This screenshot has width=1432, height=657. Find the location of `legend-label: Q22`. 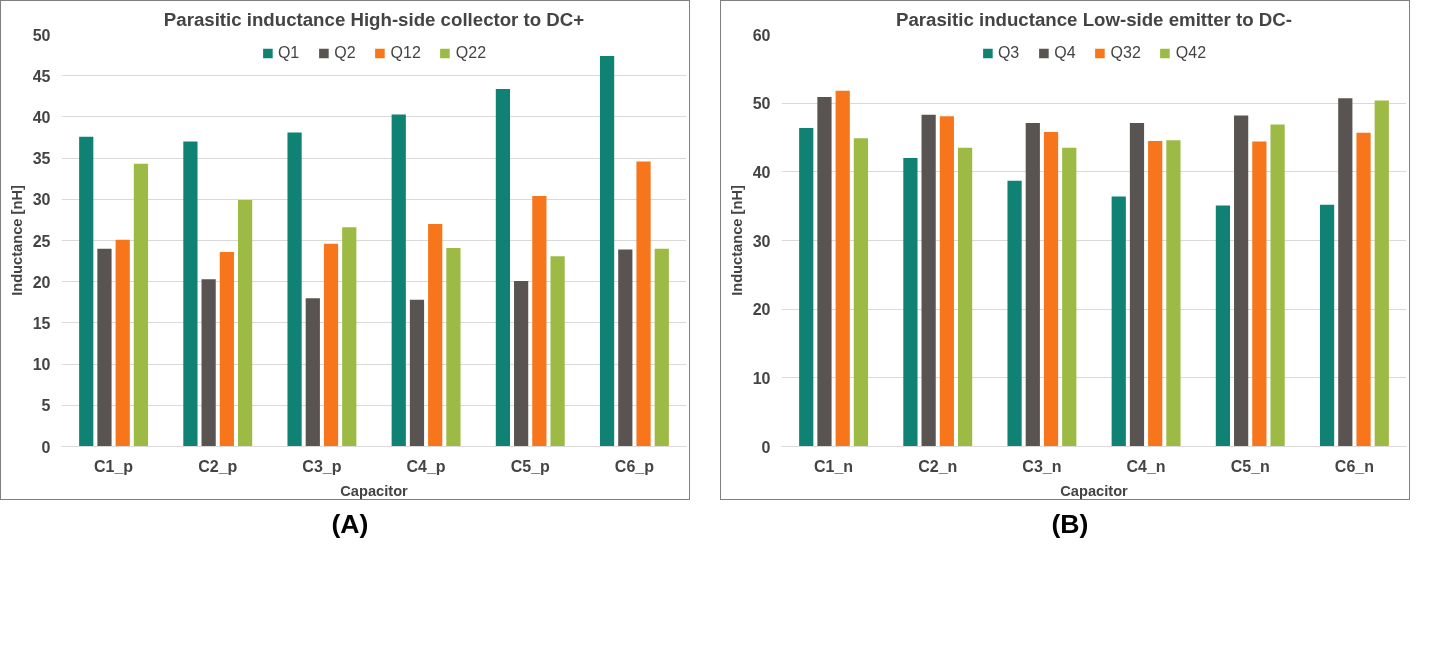

legend-label: Q22 is located at coordinates (471, 53).